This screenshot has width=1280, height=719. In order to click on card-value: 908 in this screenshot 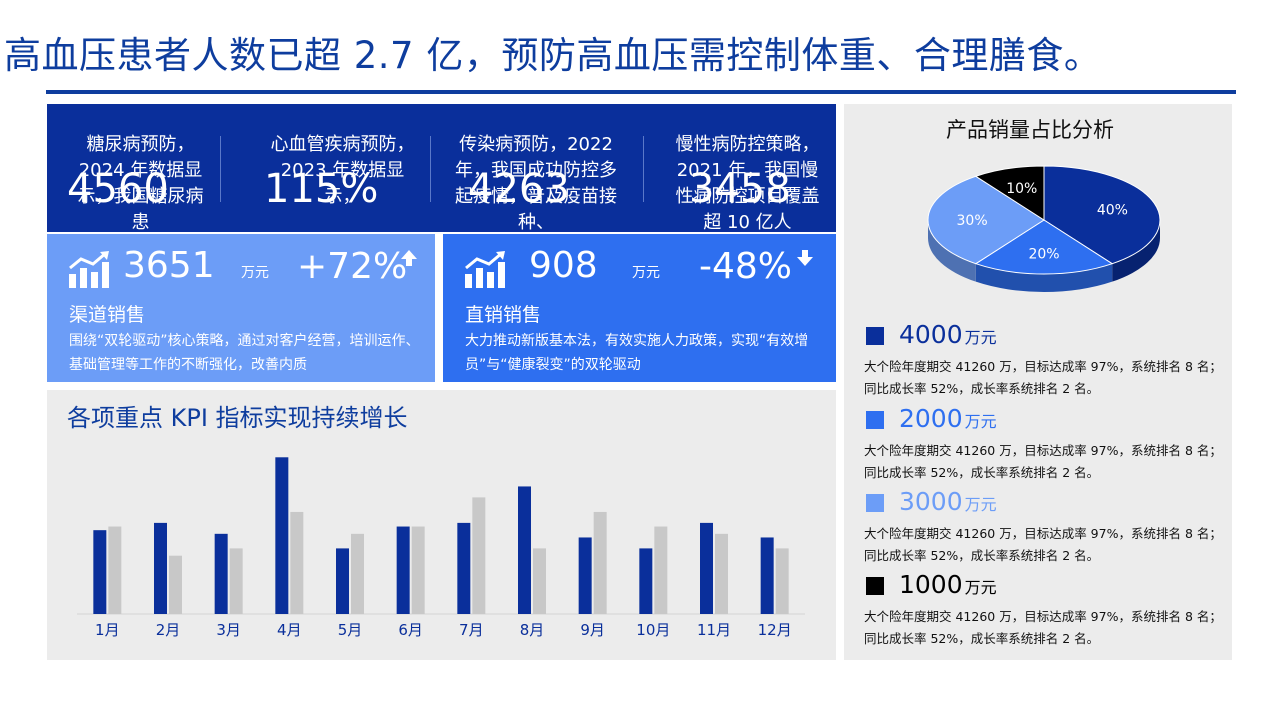, I will do `click(563, 265)`.